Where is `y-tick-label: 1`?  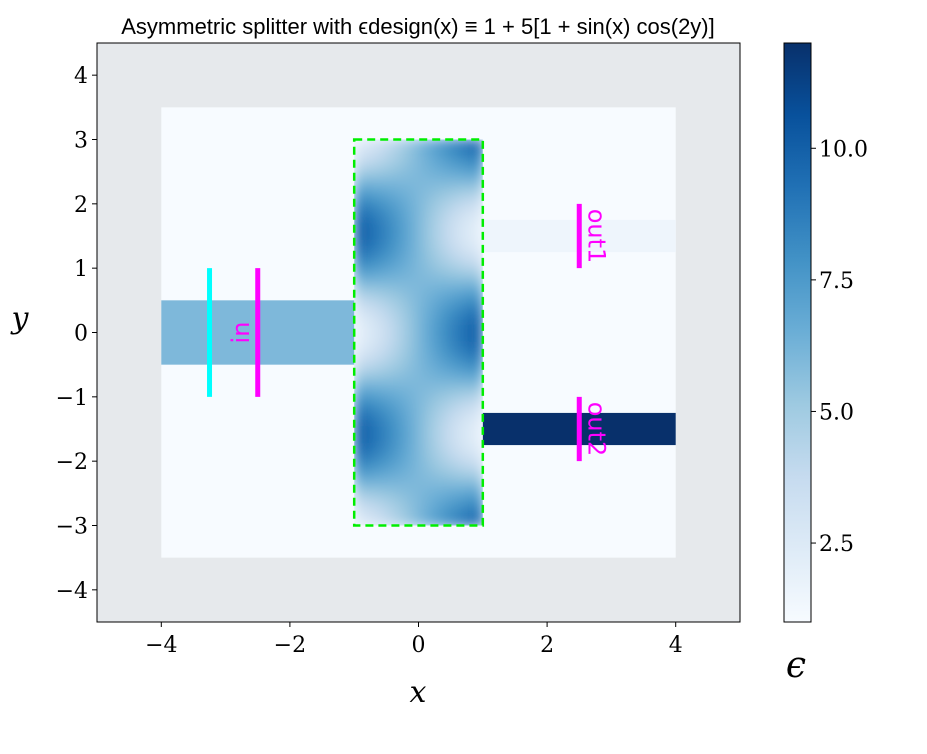
y-tick-label: 1 is located at coordinates (81, 269).